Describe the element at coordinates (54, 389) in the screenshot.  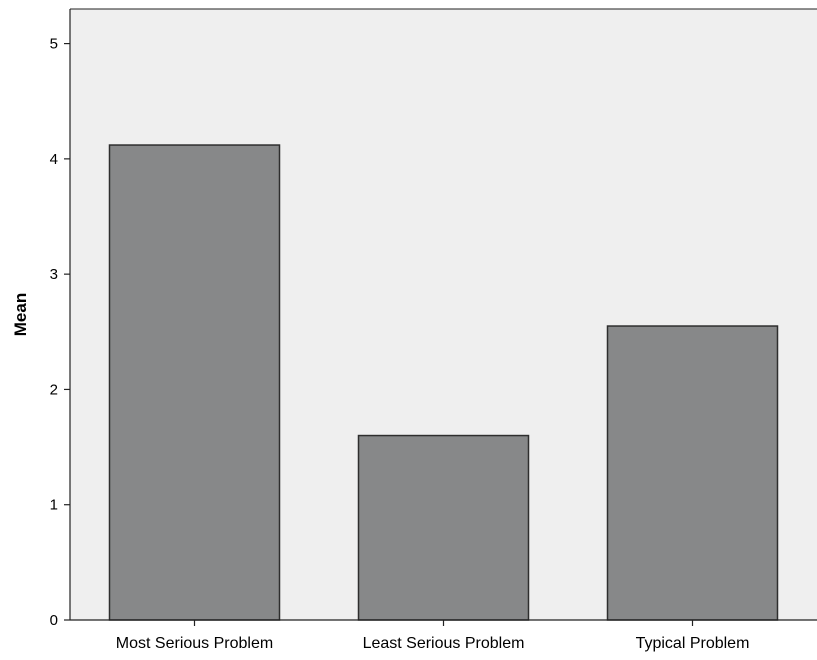
I see `y-tick-label: 2` at that location.